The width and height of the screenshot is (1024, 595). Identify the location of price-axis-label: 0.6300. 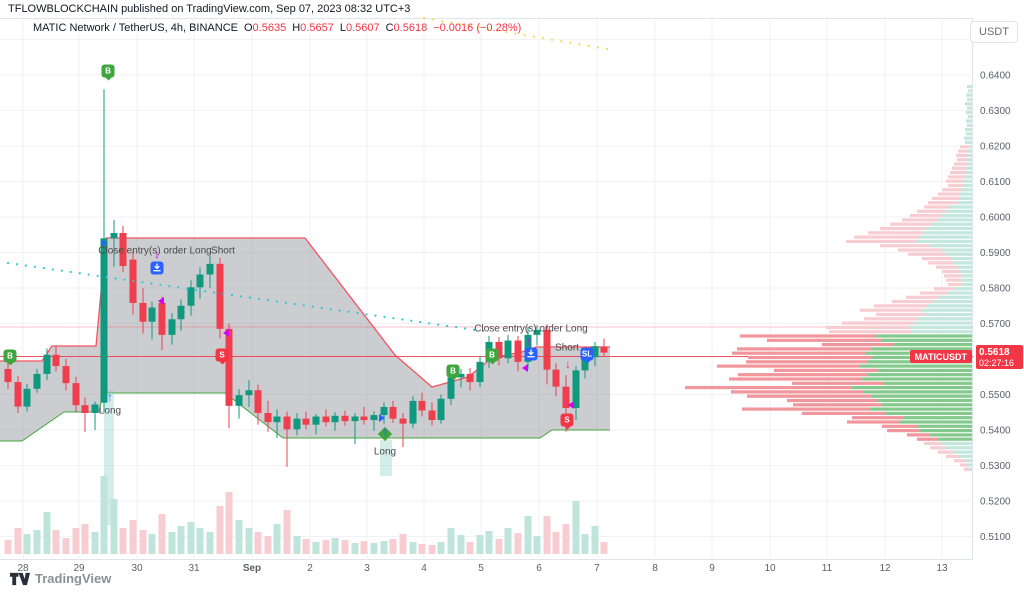
(995, 111).